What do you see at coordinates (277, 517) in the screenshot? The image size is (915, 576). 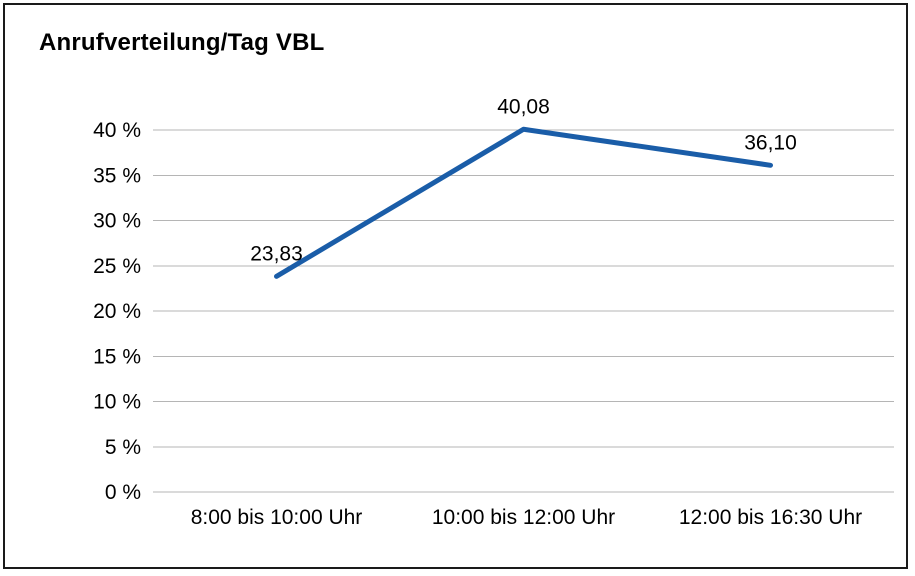 I see `x-category-label: 8:00 bis 10:00 Uhr` at bounding box center [277, 517].